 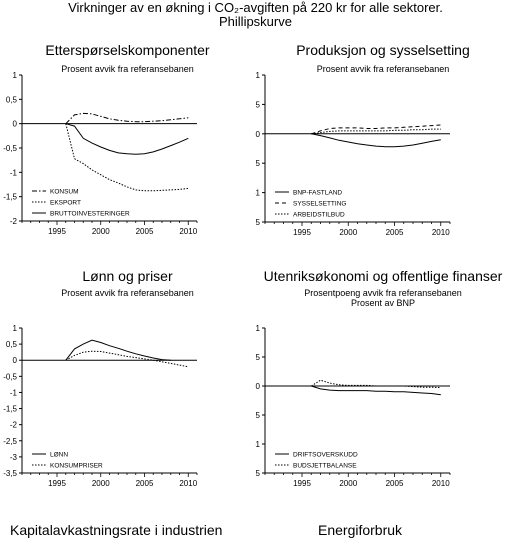 I want to click on legend-label: DRIFTSOVERSKUDD, so click(x=325, y=455).